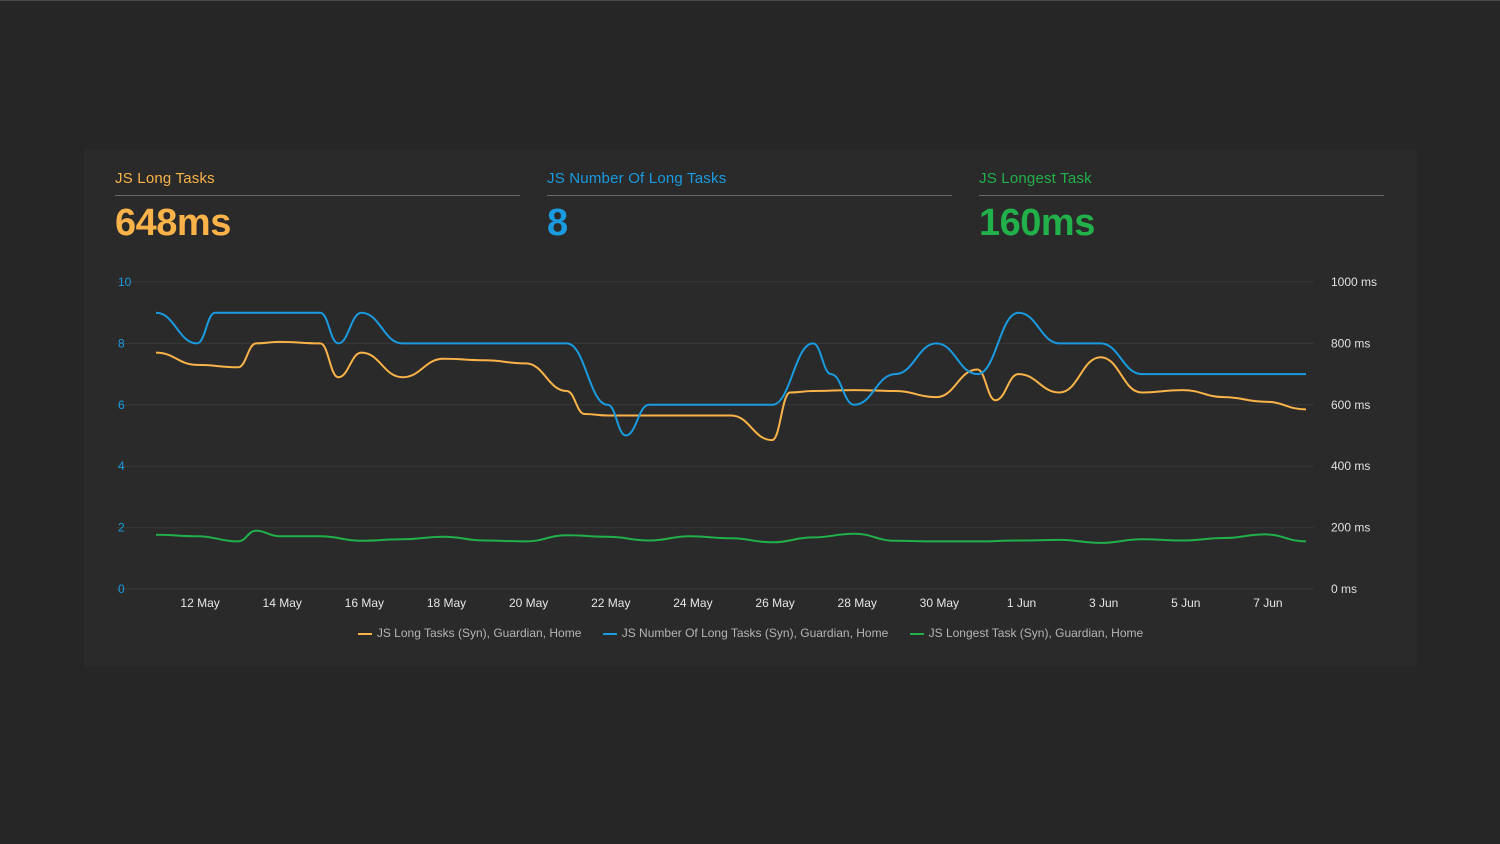 This screenshot has width=1500, height=844. What do you see at coordinates (750, 0) in the screenshot?
I see `top-border` at bounding box center [750, 0].